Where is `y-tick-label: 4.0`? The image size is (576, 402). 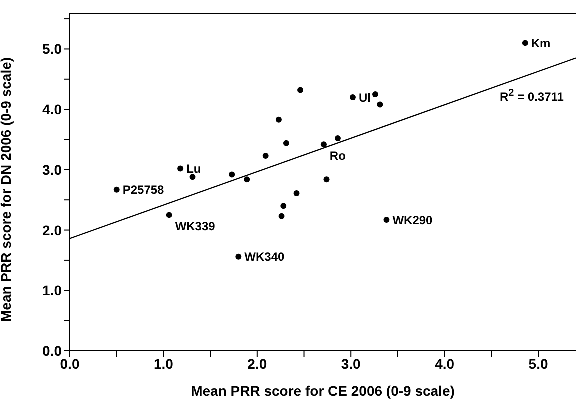 y-tick-label: 4.0 is located at coordinates (52, 110).